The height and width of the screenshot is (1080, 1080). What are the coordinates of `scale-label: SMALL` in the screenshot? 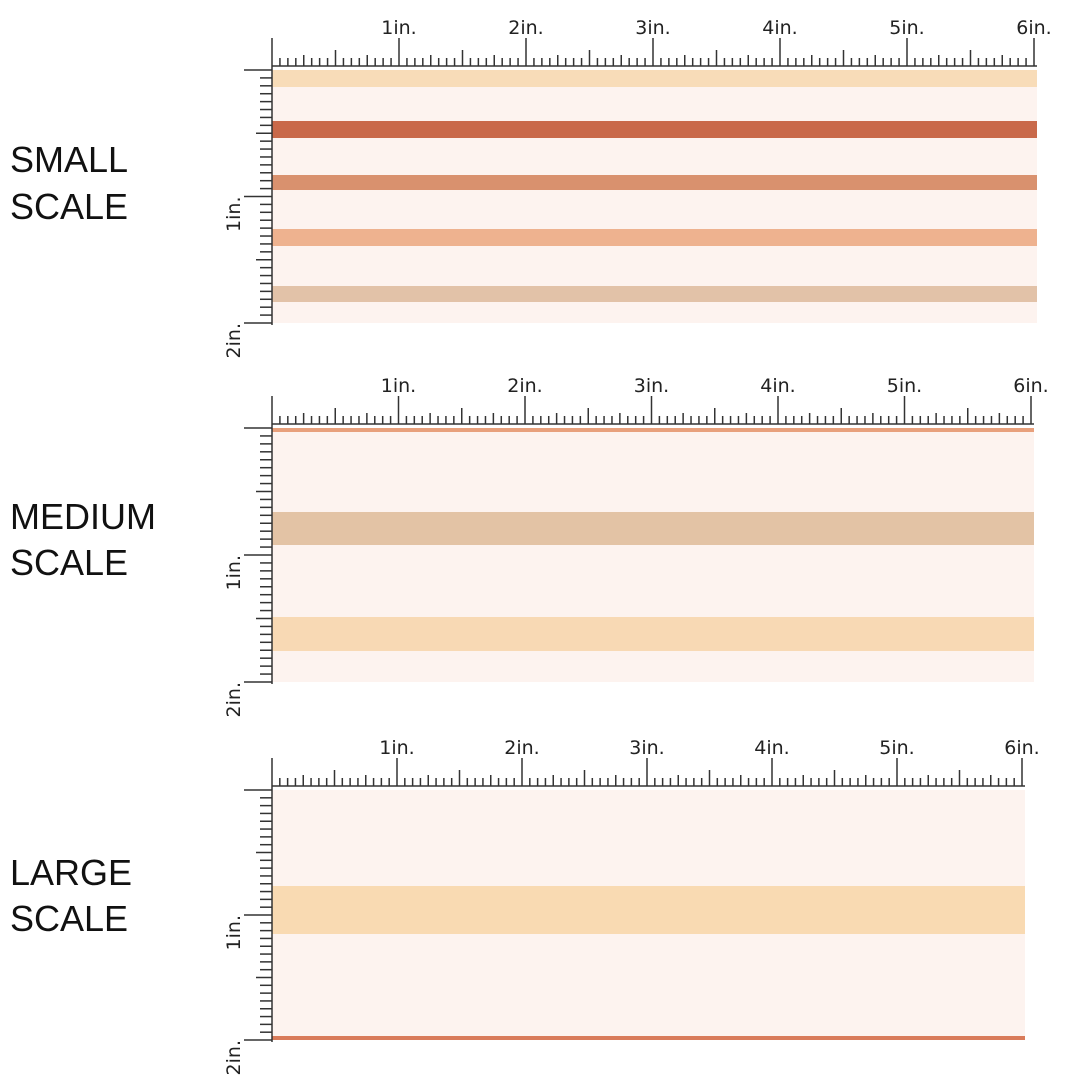 It's located at (69, 159).